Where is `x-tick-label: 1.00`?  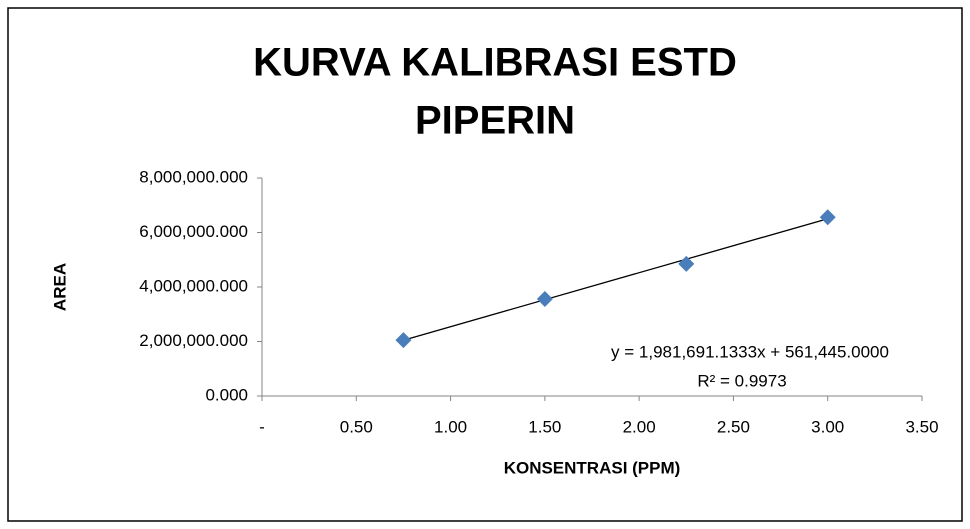
x-tick-label: 1.00 is located at coordinates (450, 426).